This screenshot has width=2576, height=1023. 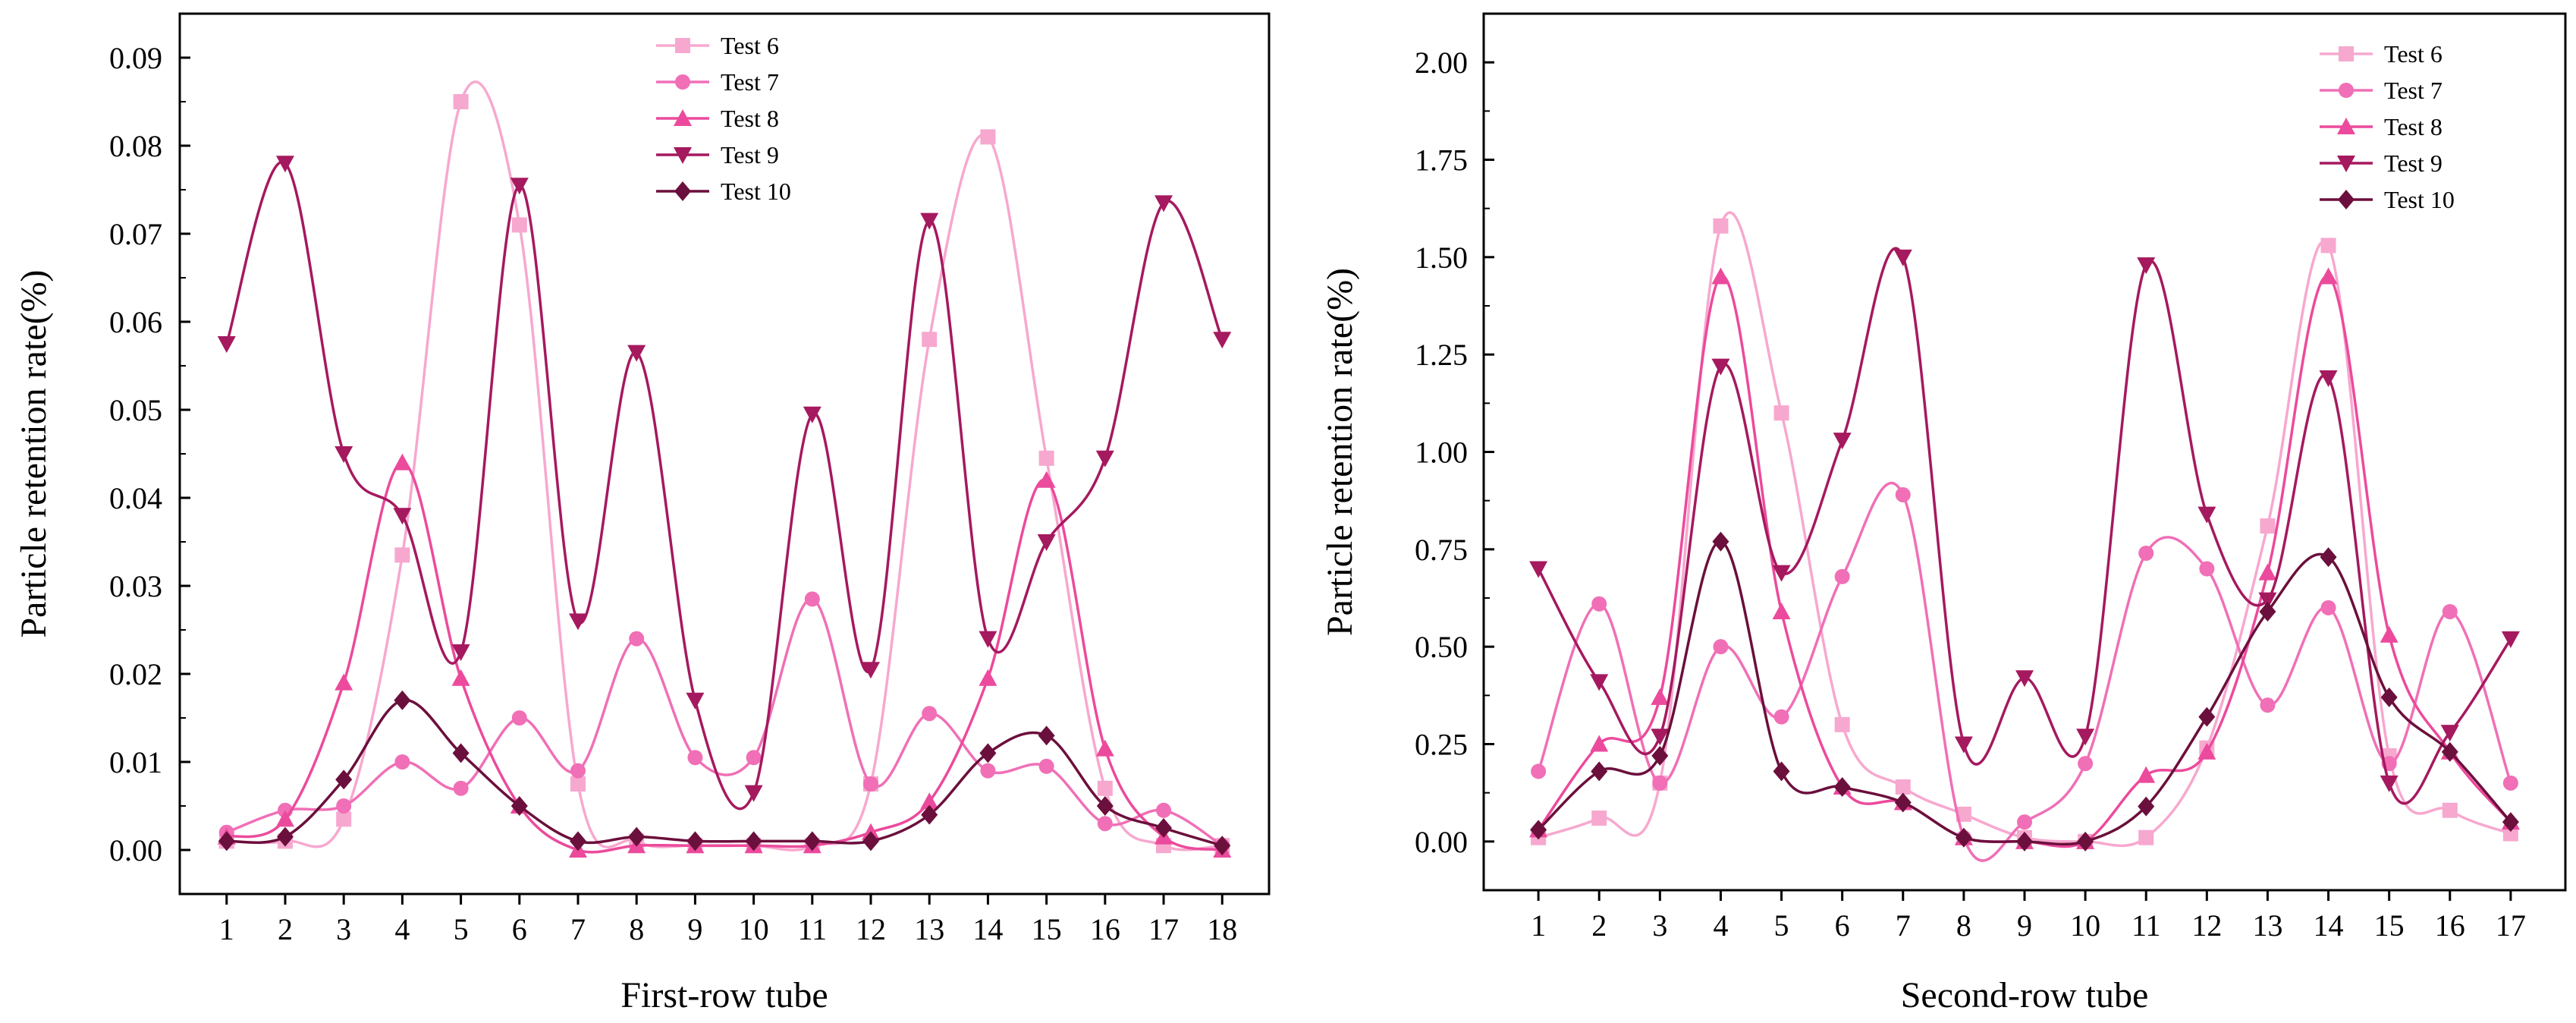 What do you see at coordinates (756, 191) in the screenshot?
I see `legend-label: Test 10` at bounding box center [756, 191].